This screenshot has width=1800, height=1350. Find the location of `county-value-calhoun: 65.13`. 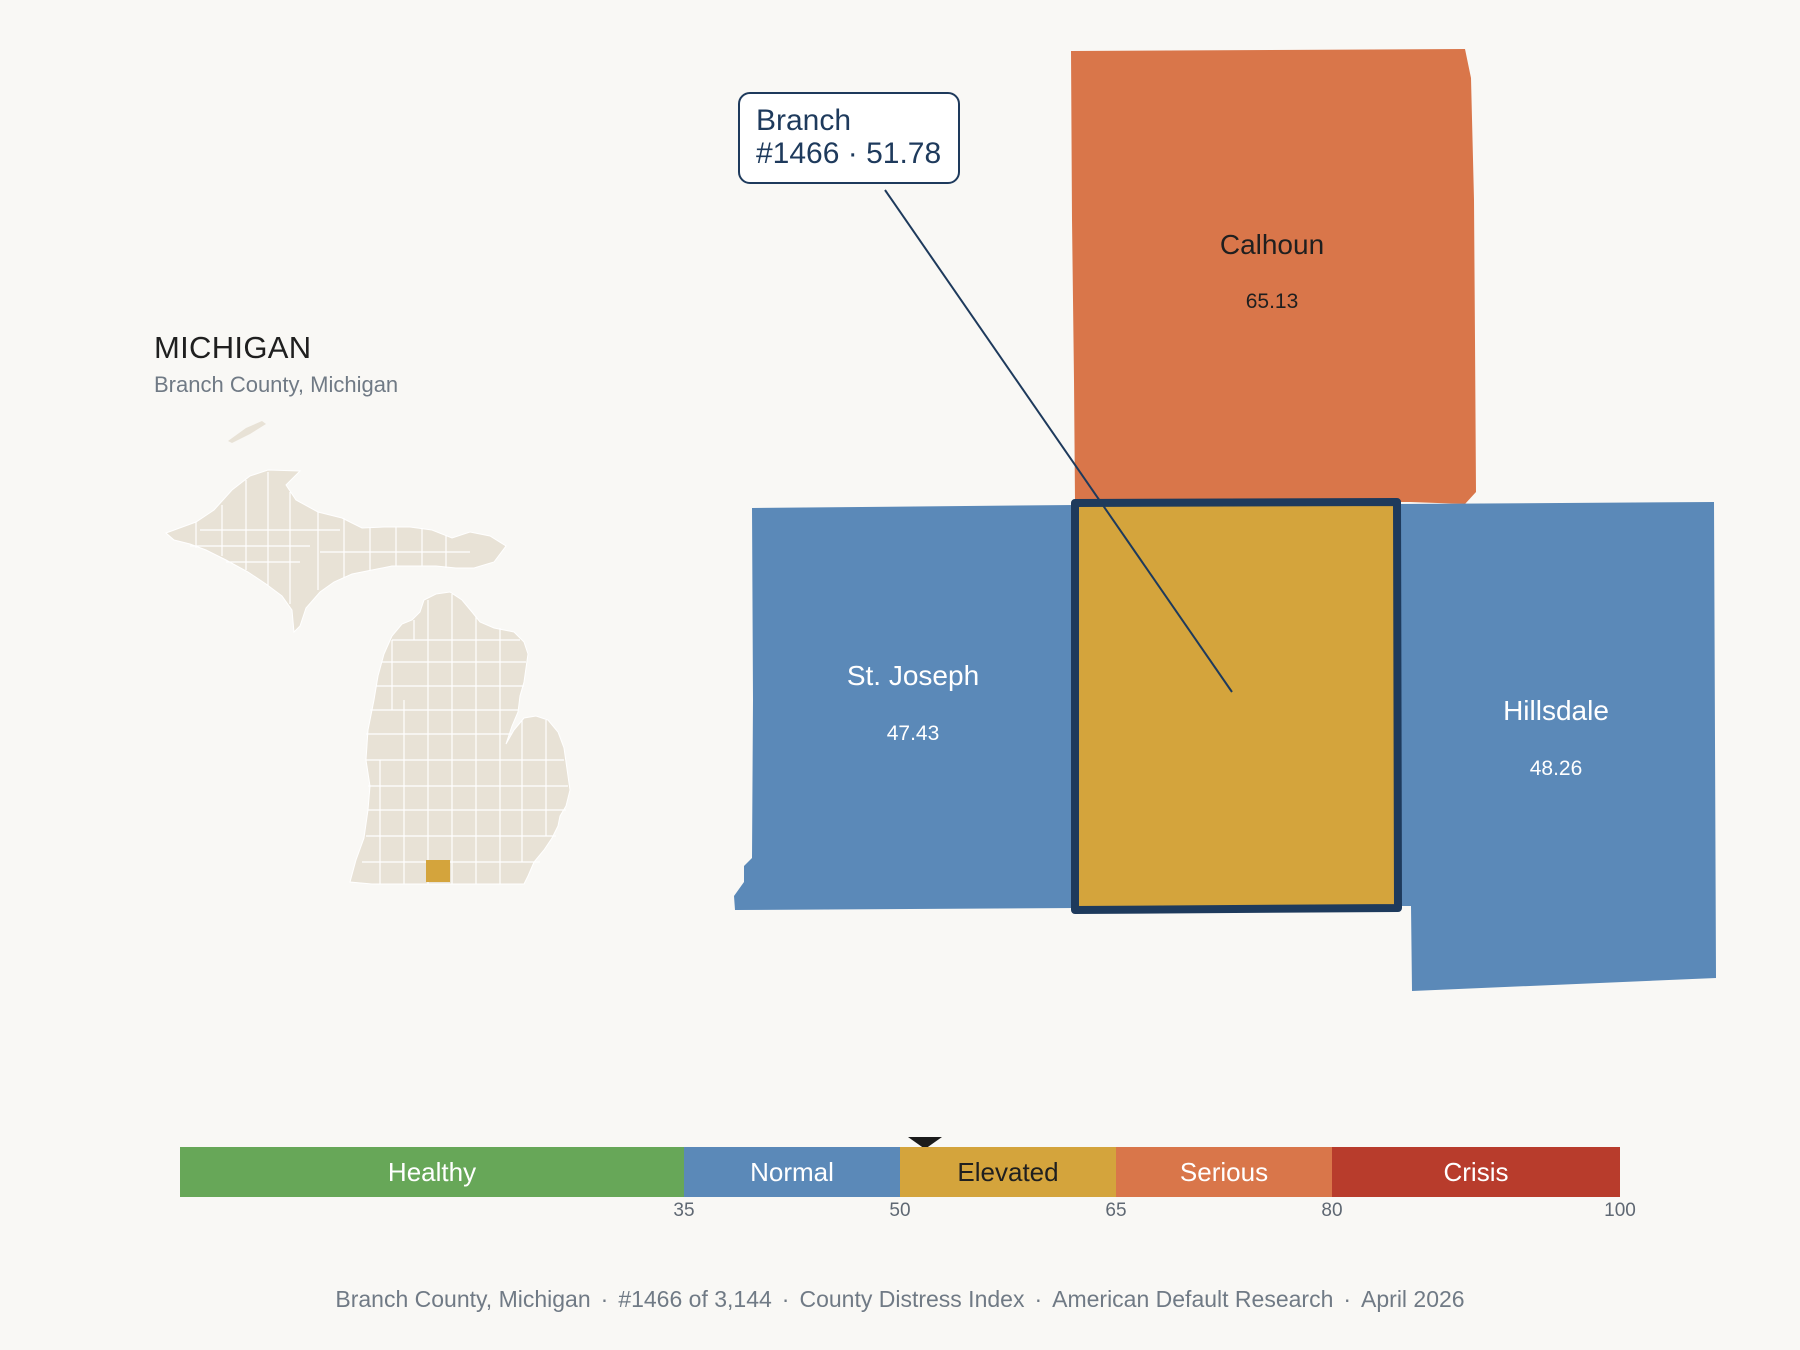

county-value-calhoun: 65.13 is located at coordinates (1272, 301).